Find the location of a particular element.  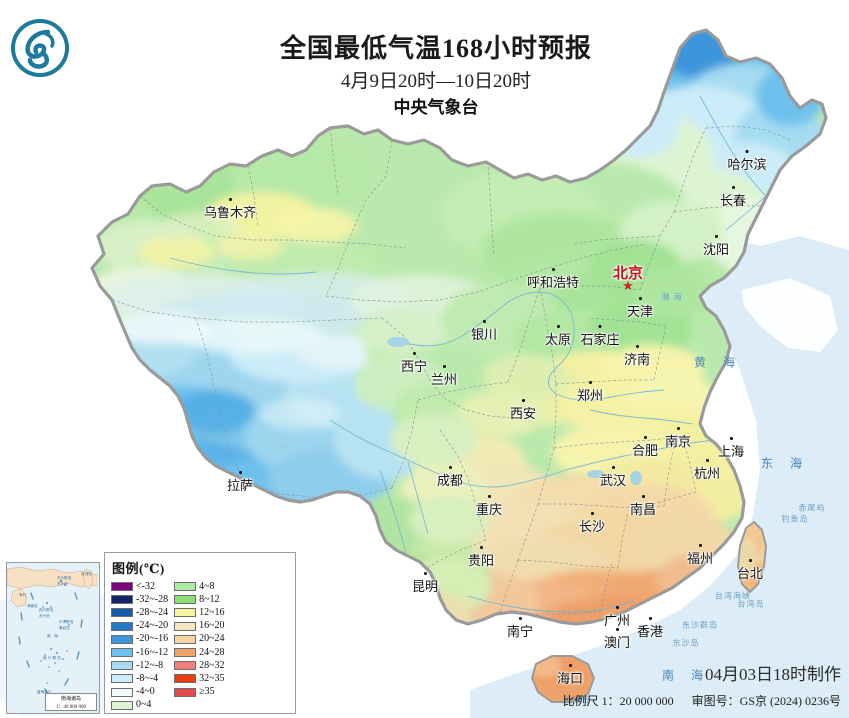

city-name: 郑州 is located at coordinates (590, 395).